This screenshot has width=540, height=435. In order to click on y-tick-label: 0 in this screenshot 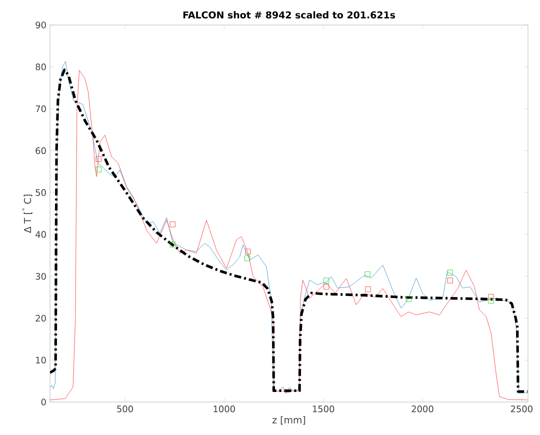, I will do `click(43, 402)`.